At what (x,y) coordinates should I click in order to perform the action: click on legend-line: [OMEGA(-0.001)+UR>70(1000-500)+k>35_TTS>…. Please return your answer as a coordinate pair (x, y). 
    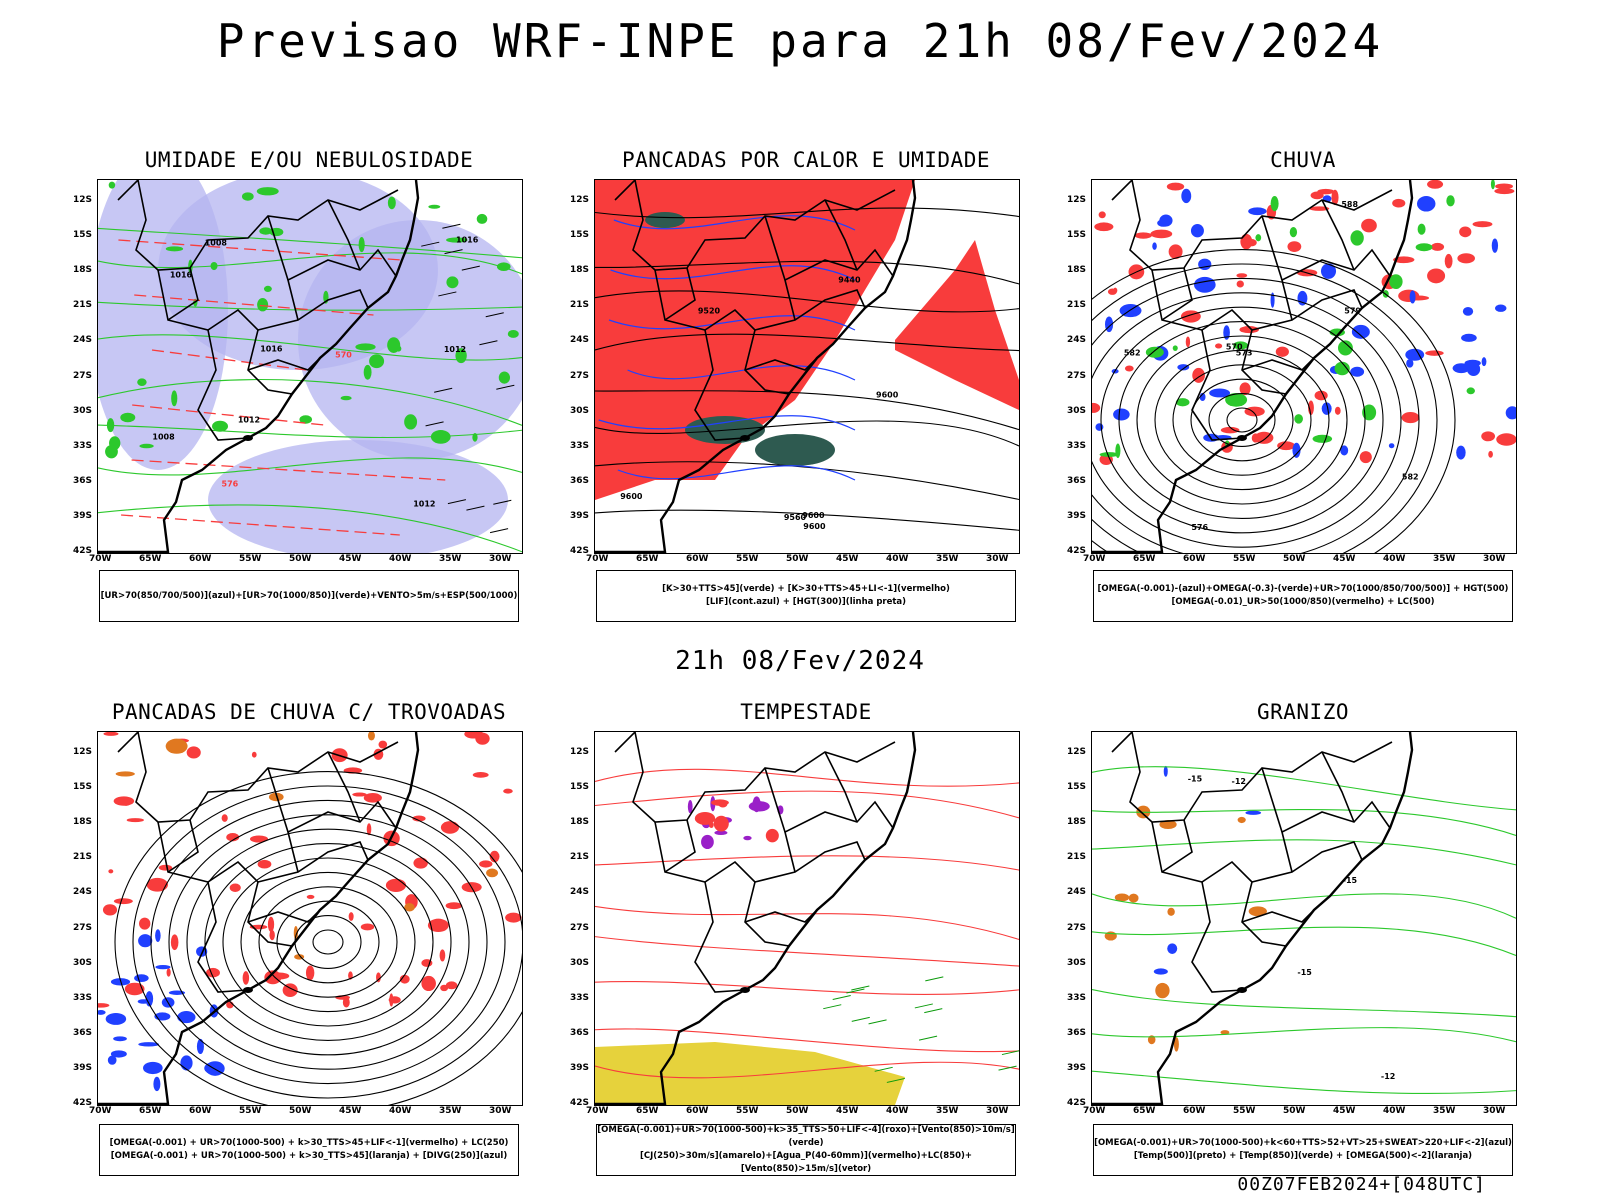
    Looking at the image, I should click on (806, 1136).